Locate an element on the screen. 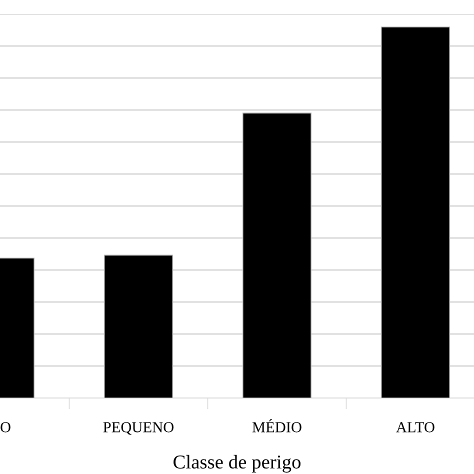 The image size is (474, 474). x-tick-label: O is located at coordinates (5, 427).